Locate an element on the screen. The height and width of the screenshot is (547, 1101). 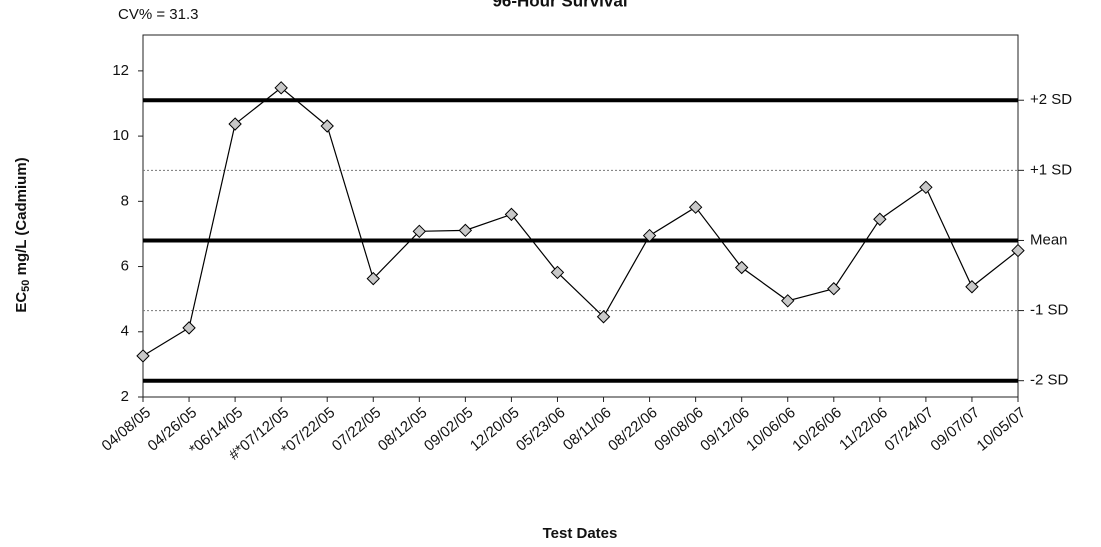
x-tick-label: 07/24/07 is located at coordinates (909, 429).